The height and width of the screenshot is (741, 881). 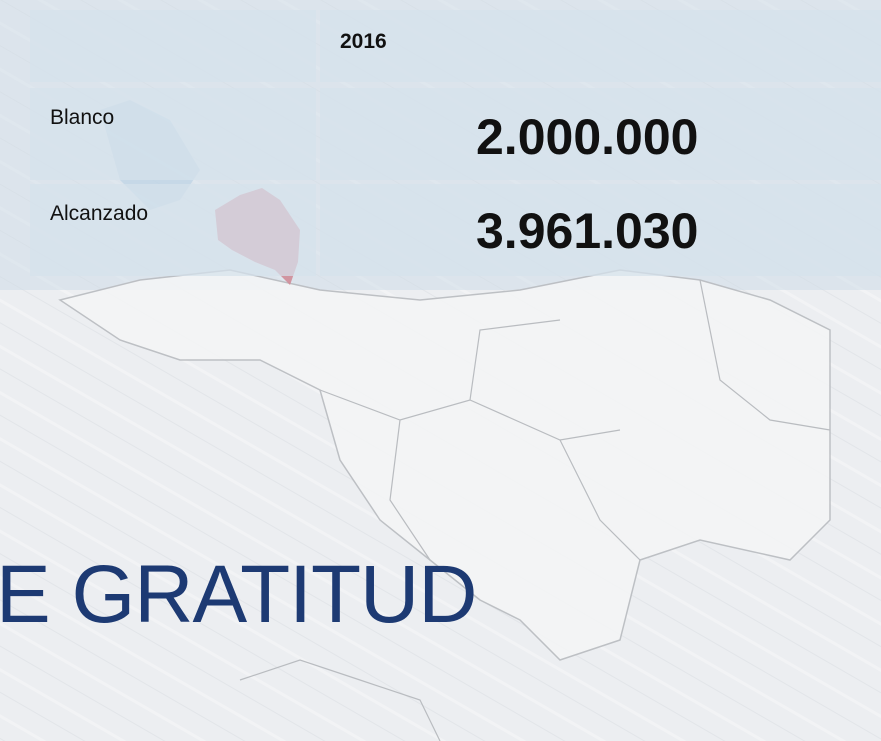 I want to click on row-label: Alcanzado, so click(x=99, y=213).